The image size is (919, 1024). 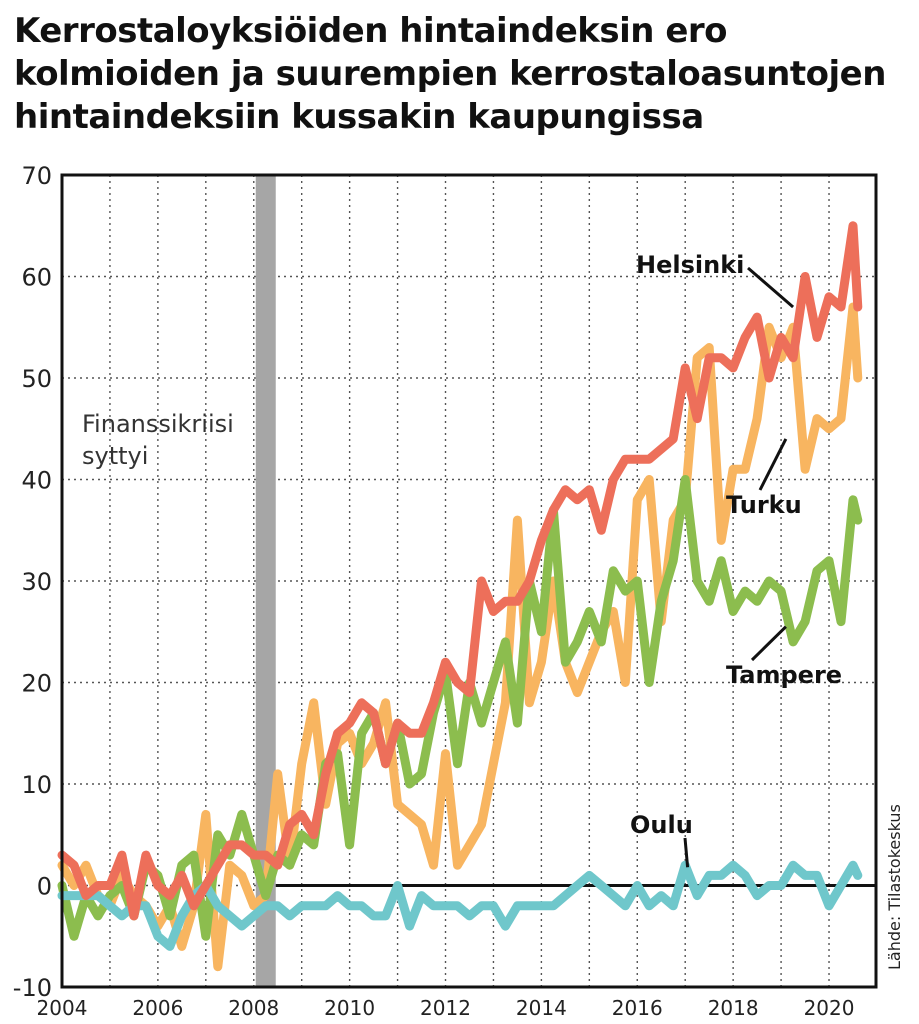 I want to click on y-tick-label: 0, so click(x=44, y=887).